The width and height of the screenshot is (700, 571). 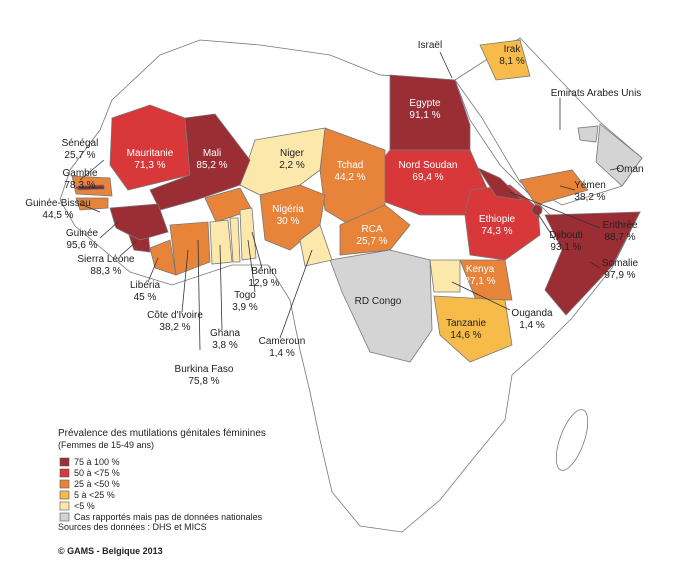 I want to click on country-value: 45 %, so click(x=145, y=297).